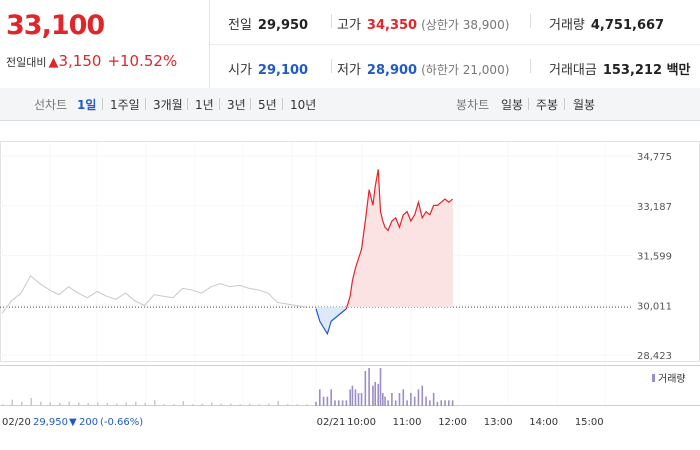  Describe the element at coordinates (584, 105) in the screenshot. I see `tab-monthly-candle: 월봉` at that location.